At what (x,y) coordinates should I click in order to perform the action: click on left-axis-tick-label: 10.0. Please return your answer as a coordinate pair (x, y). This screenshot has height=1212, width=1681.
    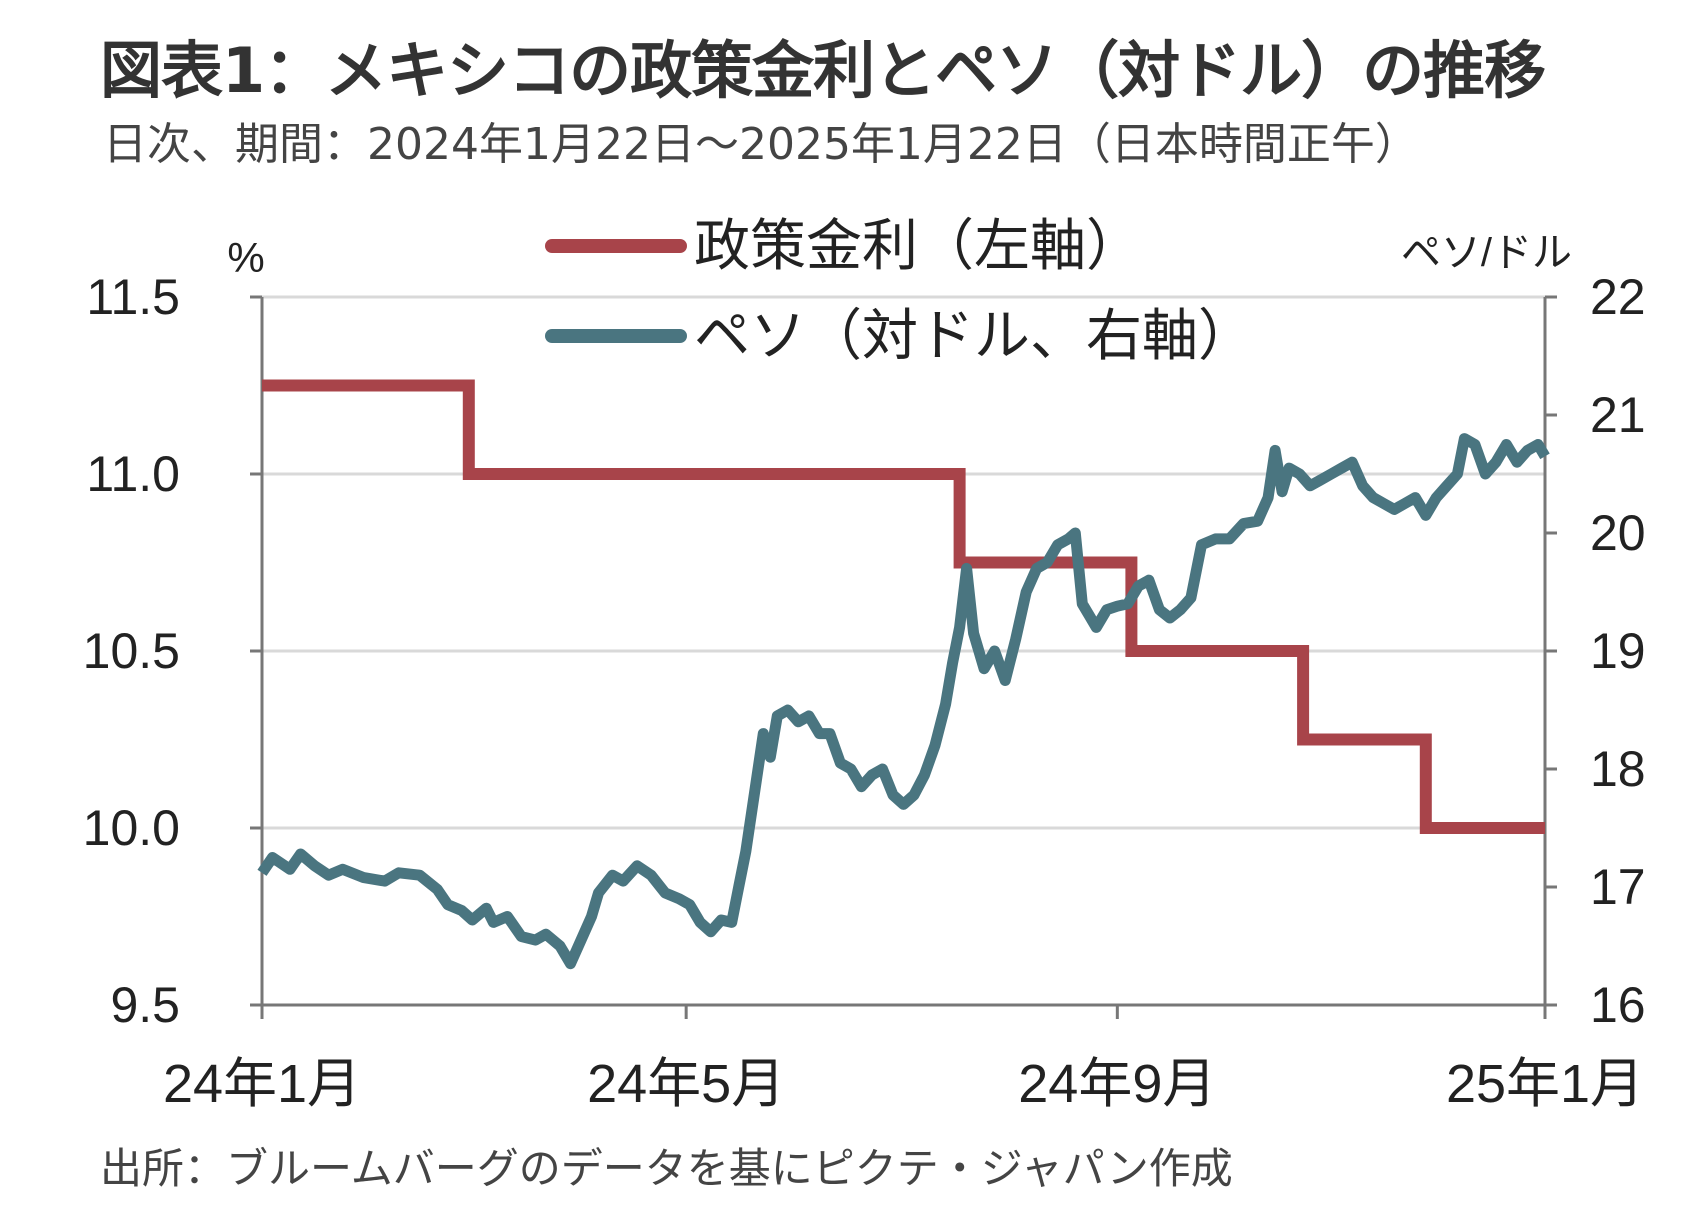
    Looking at the image, I should click on (131, 828).